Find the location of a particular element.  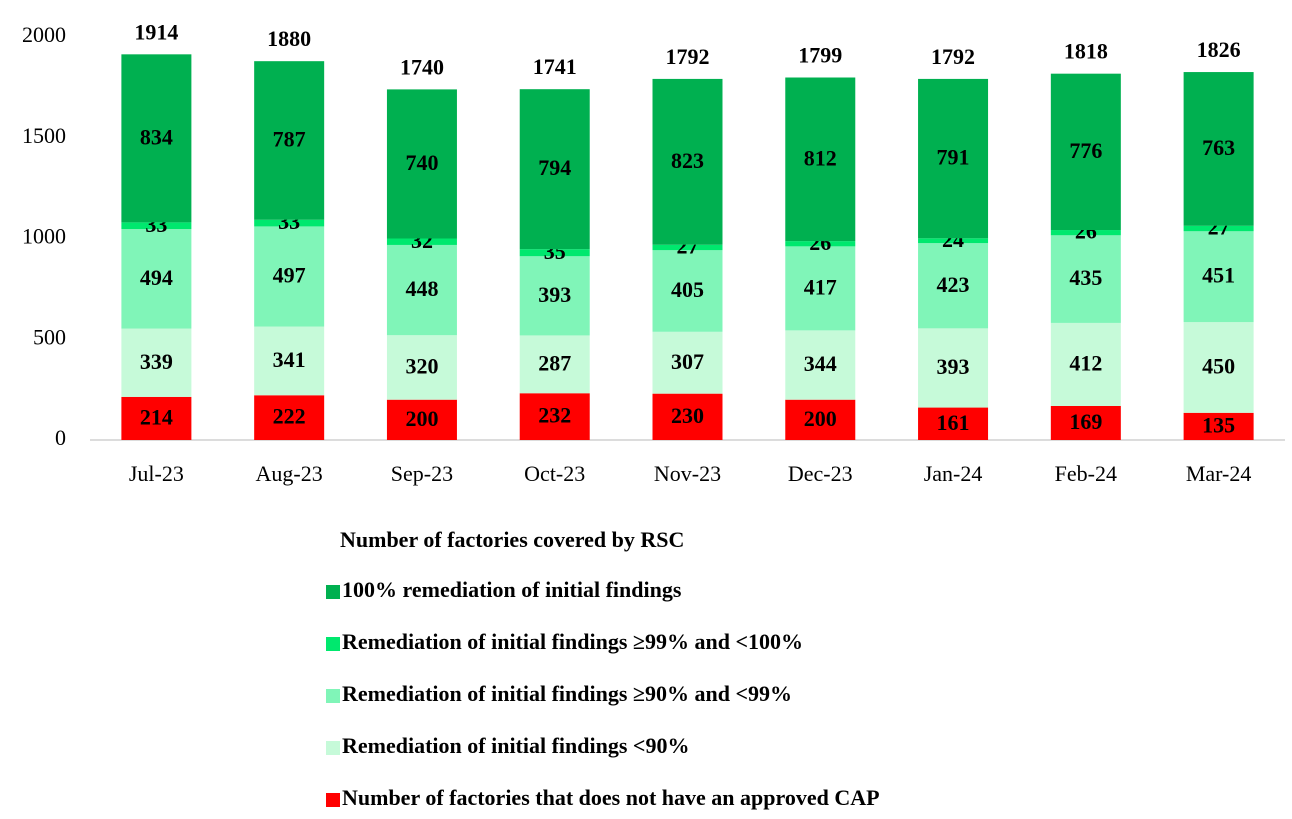

y-tick-label: 1500 is located at coordinates (44, 135).